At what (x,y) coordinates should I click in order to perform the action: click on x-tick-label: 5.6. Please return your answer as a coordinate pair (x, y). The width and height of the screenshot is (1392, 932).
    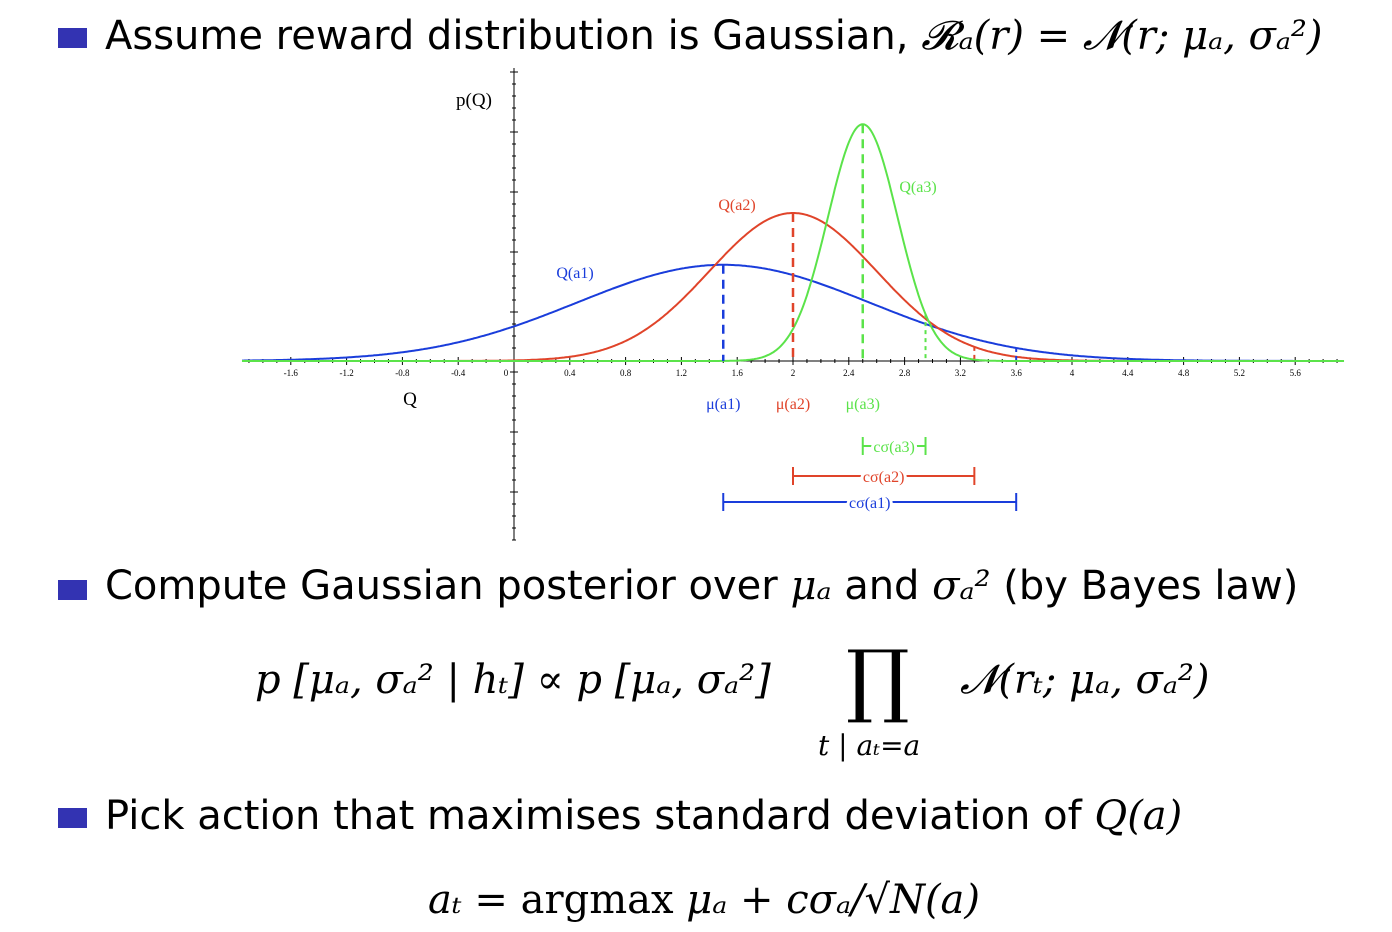
    Looking at the image, I should click on (1296, 373).